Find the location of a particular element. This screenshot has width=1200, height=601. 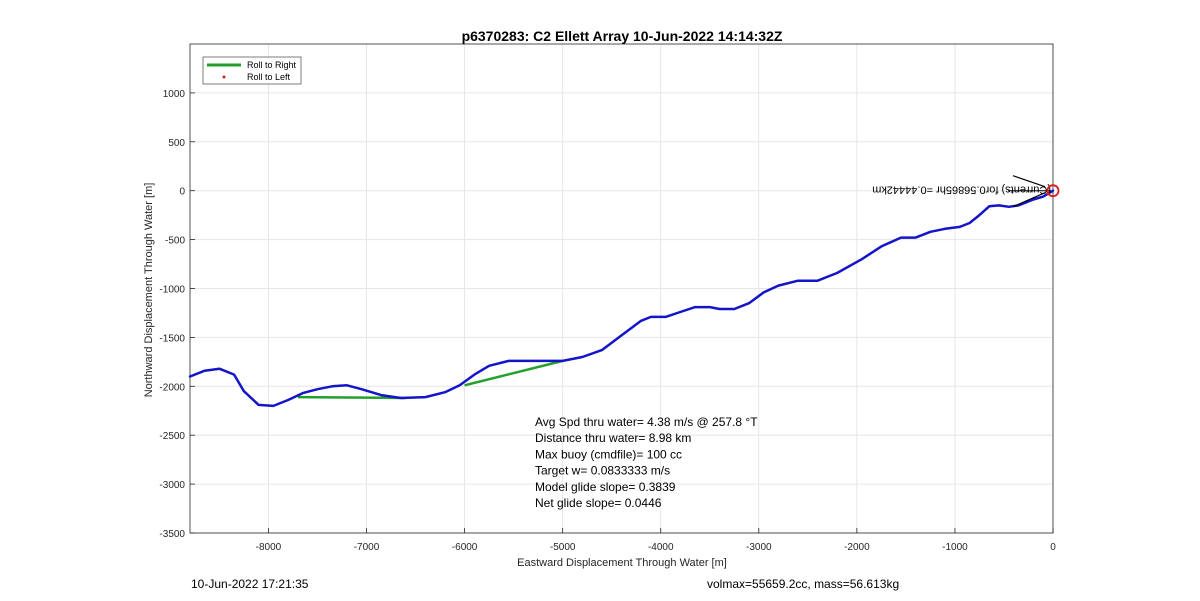

y-tick-label: -2500 is located at coordinates (172, 436).